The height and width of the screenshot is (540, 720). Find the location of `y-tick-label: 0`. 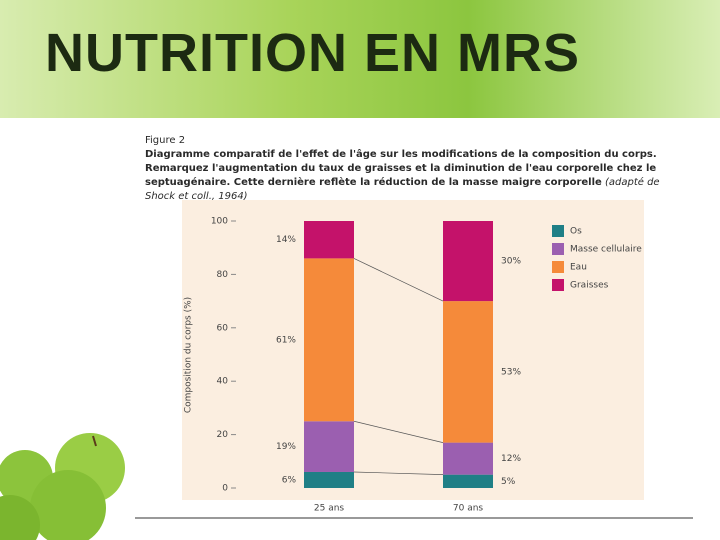

y-tick-label: 0 is located at coordinates (225, 489).